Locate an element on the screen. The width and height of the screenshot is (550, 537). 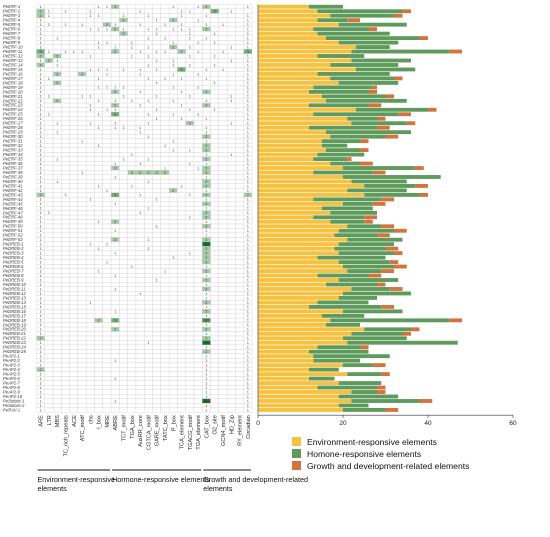
gene-label: PeERF-21 is located at coordinates (13, 96).